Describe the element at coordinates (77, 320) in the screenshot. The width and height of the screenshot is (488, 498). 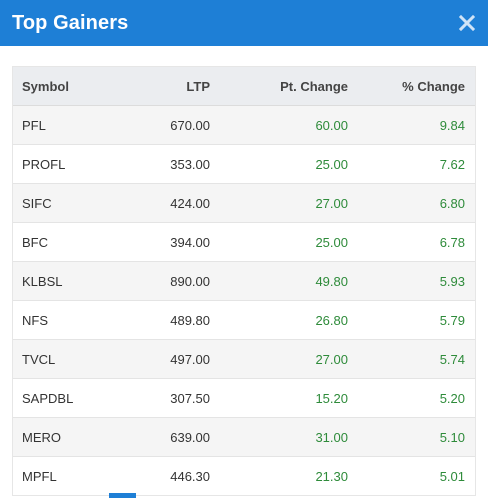
I see `cell-symbol: NFS` at that location.